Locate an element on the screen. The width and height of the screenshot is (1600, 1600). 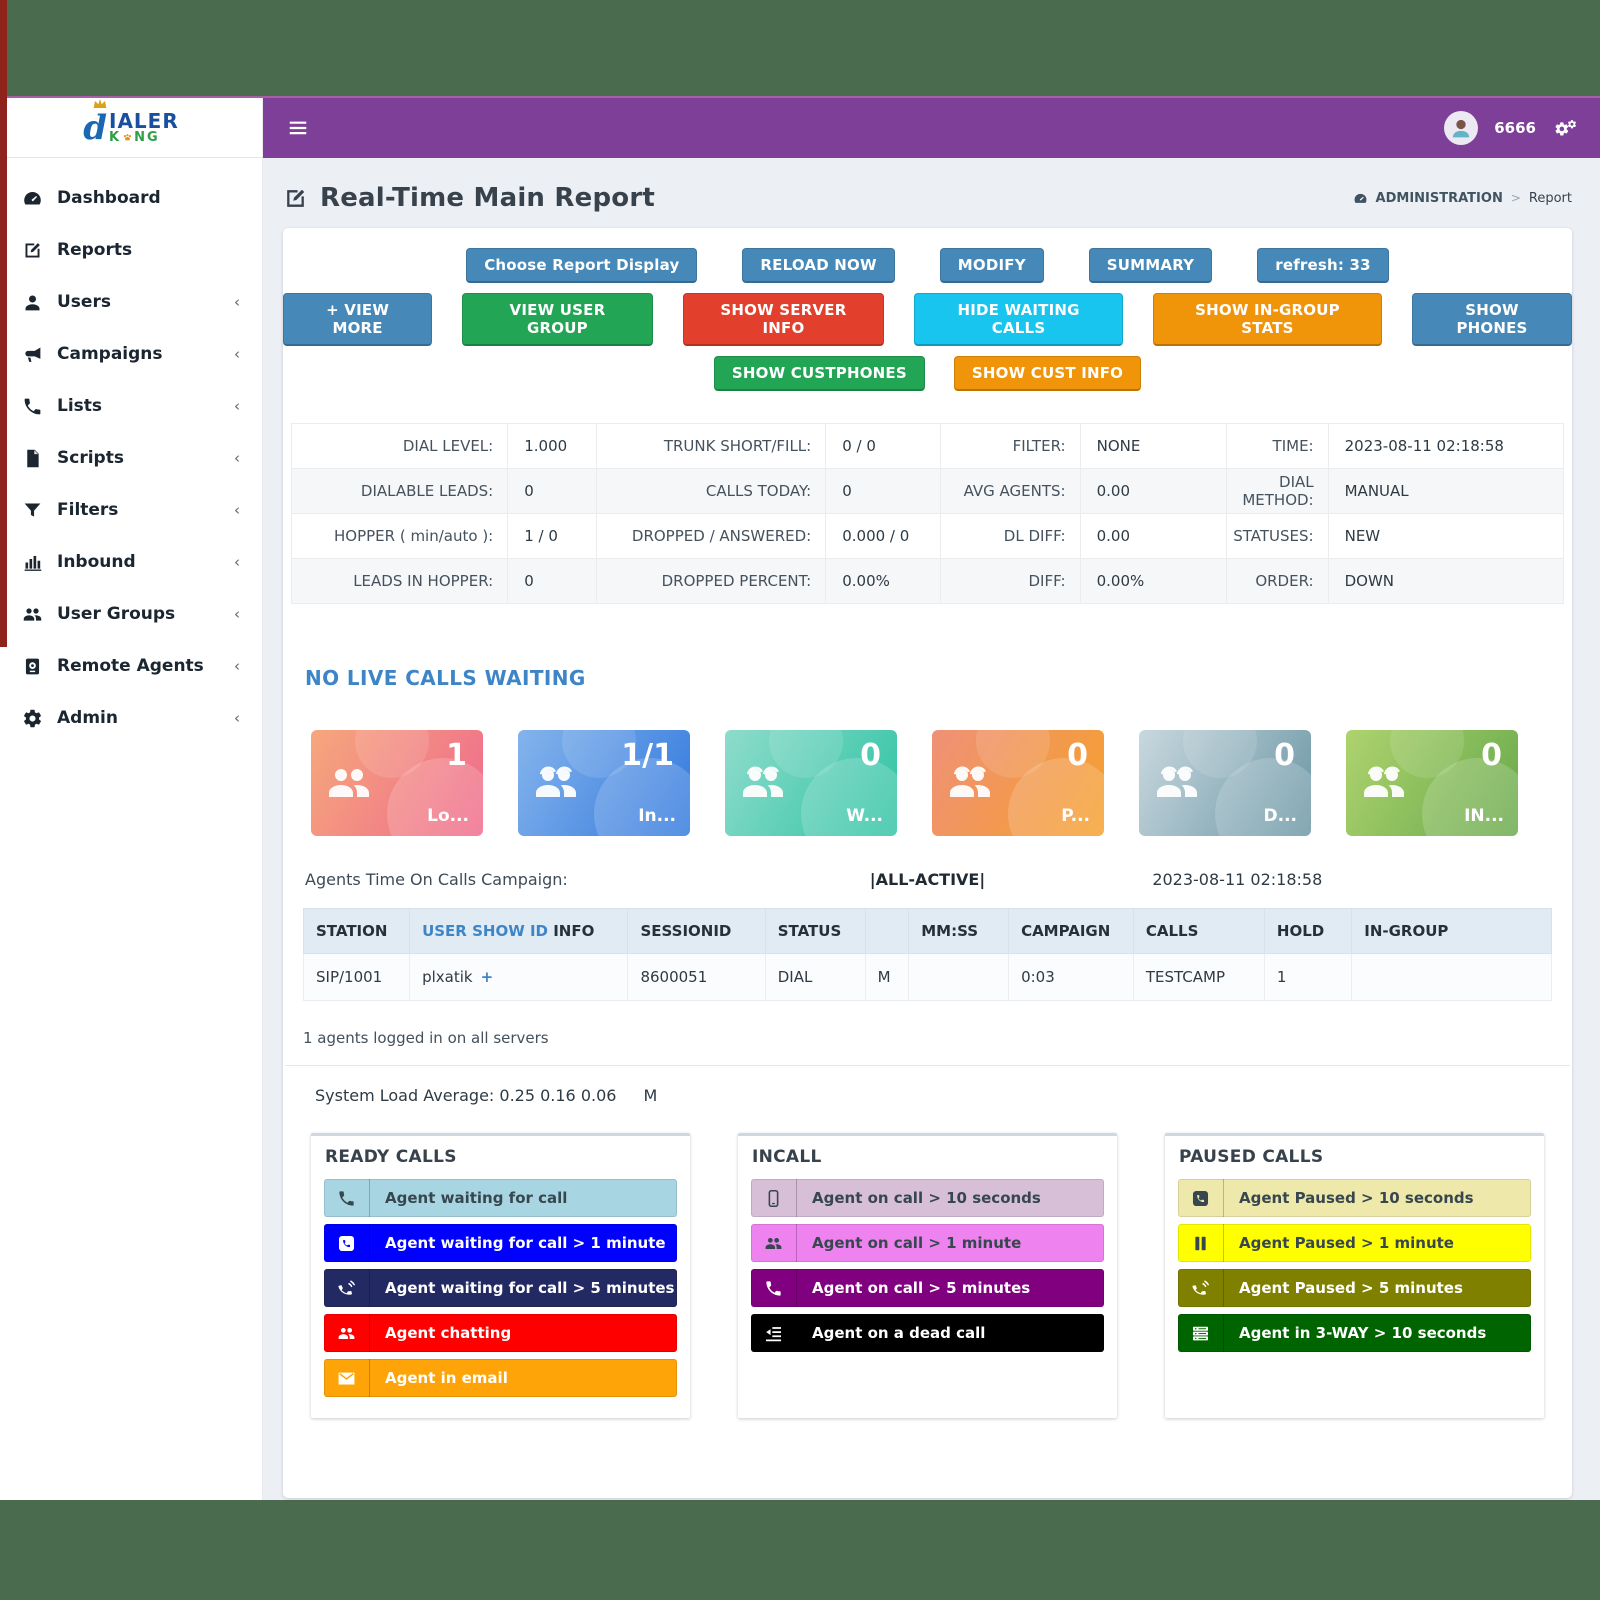
sidebar-item-user-groups: User Groups ‹ is located at coordinates (131, 614).